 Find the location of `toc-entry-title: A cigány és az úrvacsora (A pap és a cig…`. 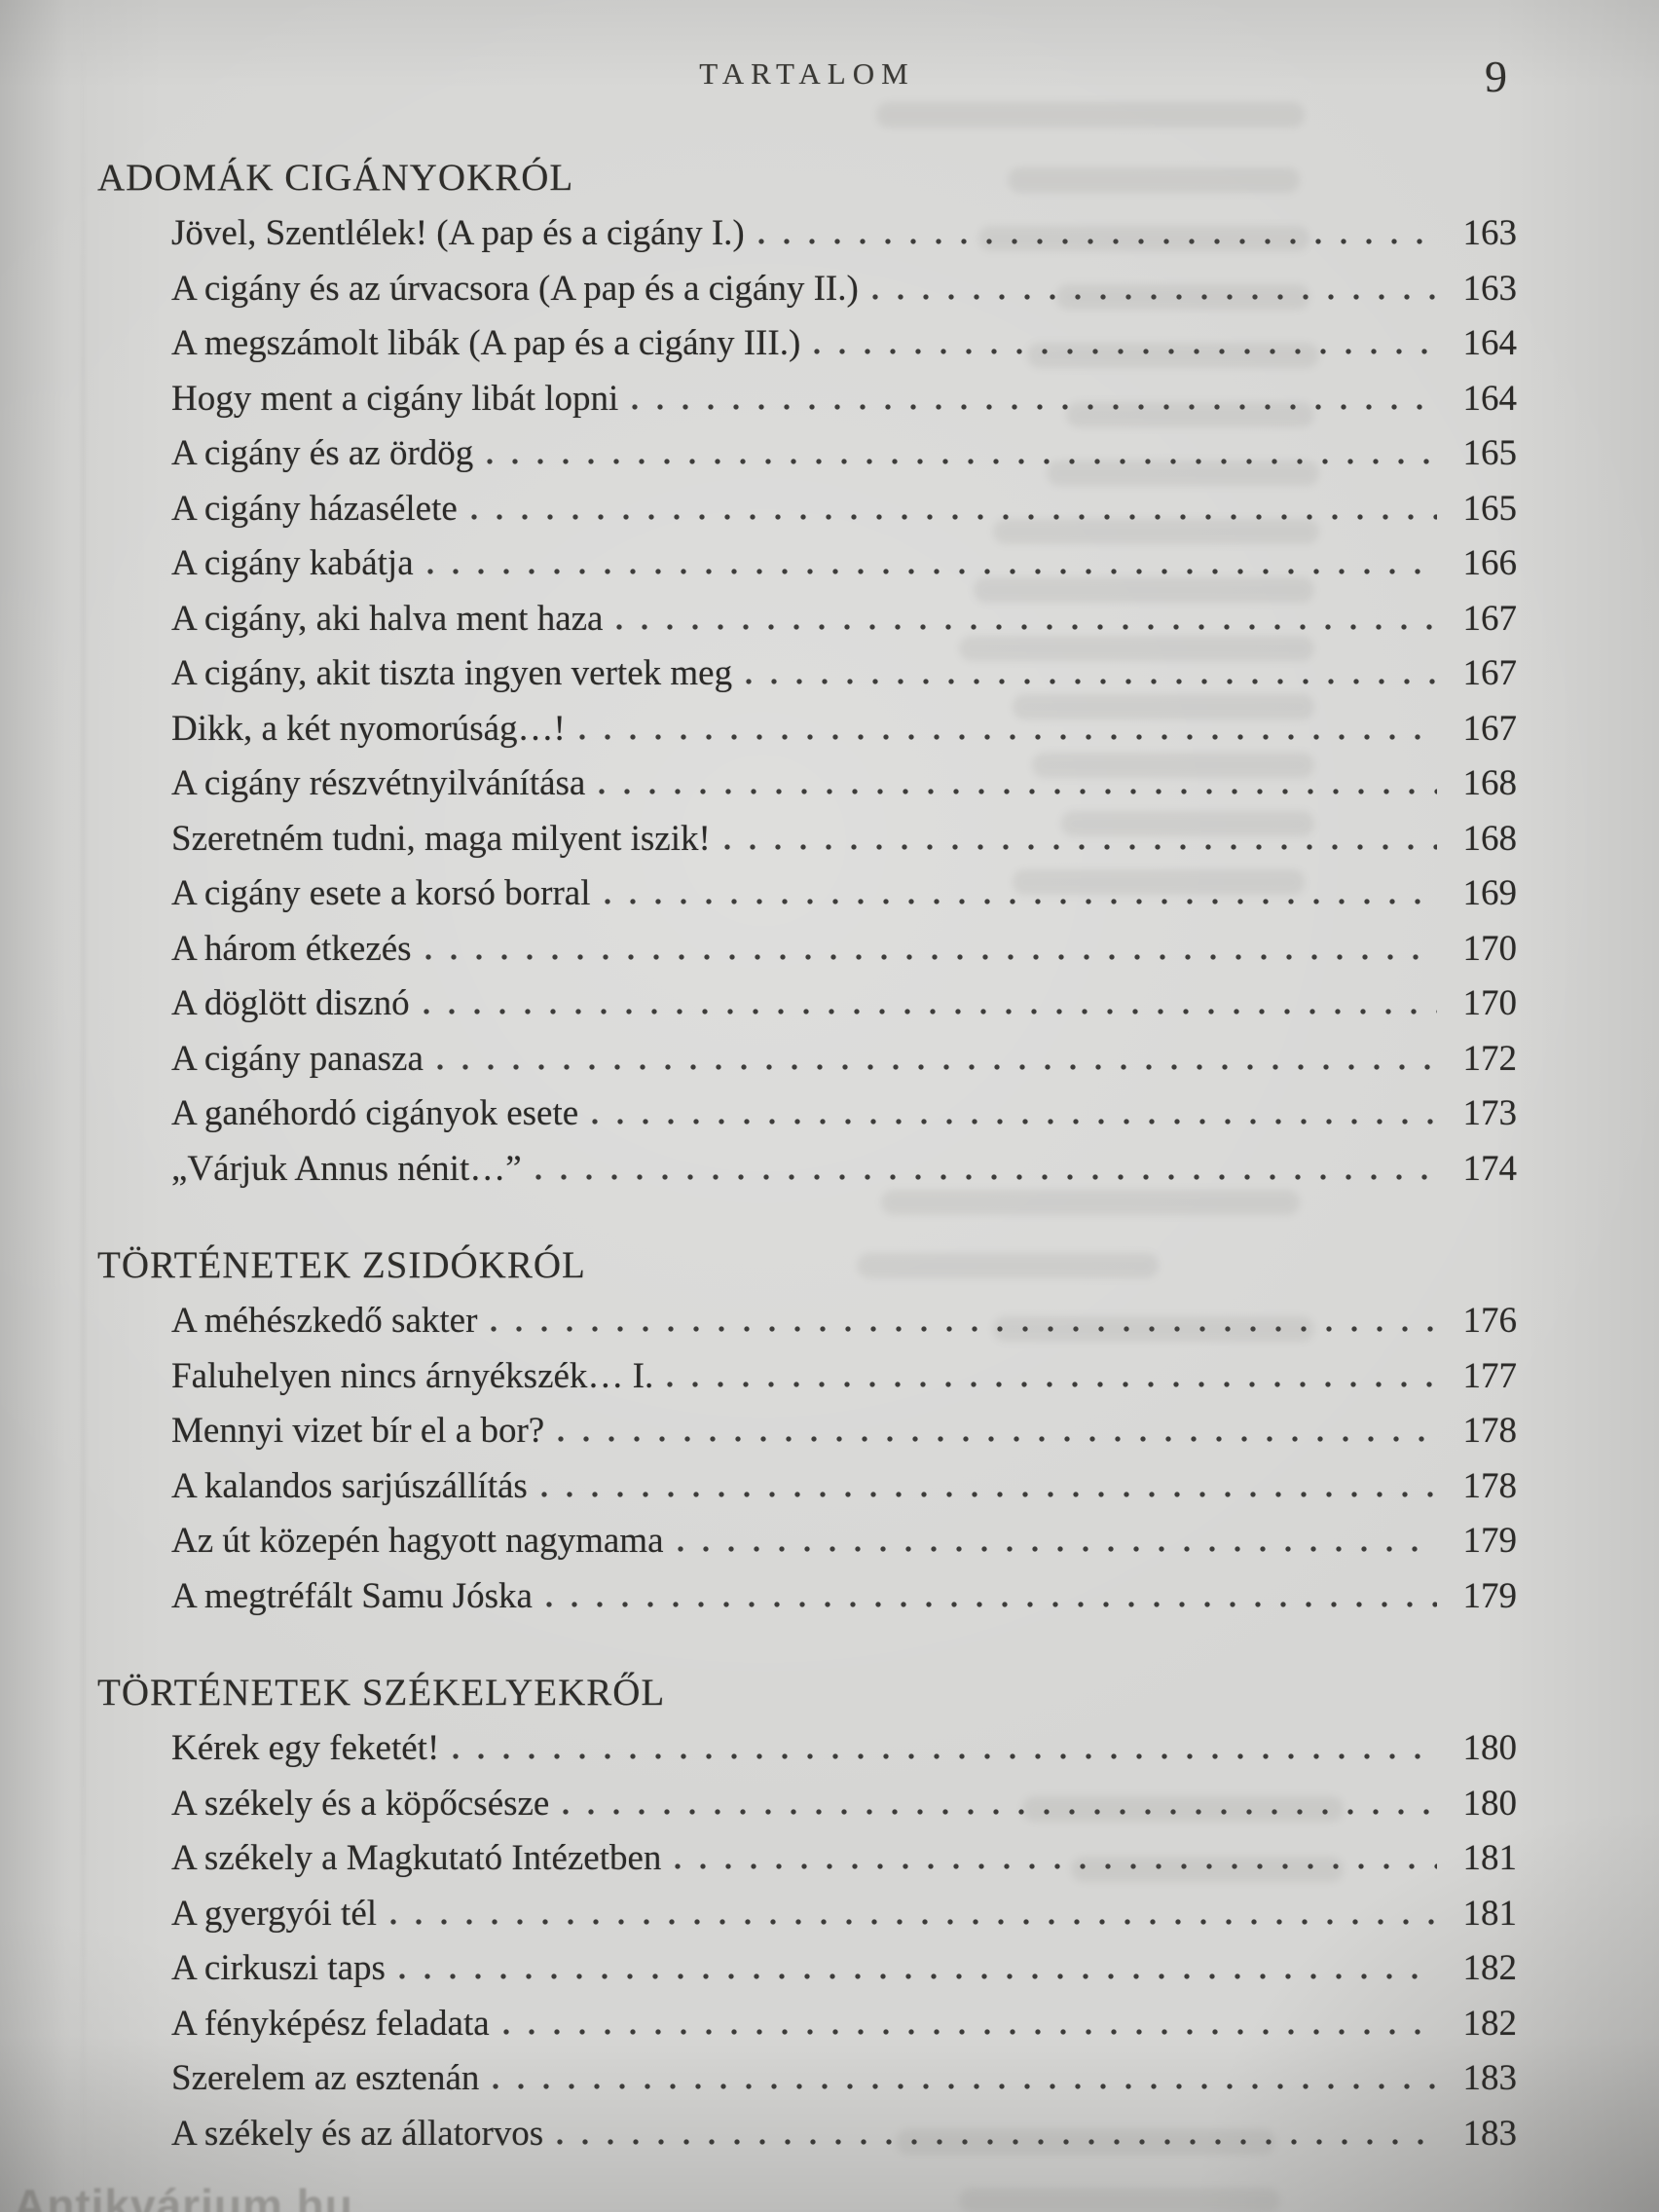

toc-entry-title: A cigány és az úrvacsora (A pap és a cig… is located at coordinates (515, 288).